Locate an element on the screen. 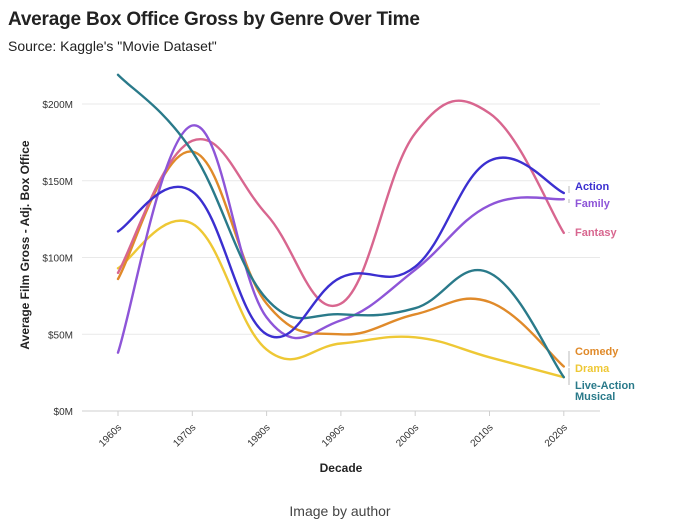  y-tick-labels: $0M $50M $100M $150M $200M is located at coordinates (57, 259).